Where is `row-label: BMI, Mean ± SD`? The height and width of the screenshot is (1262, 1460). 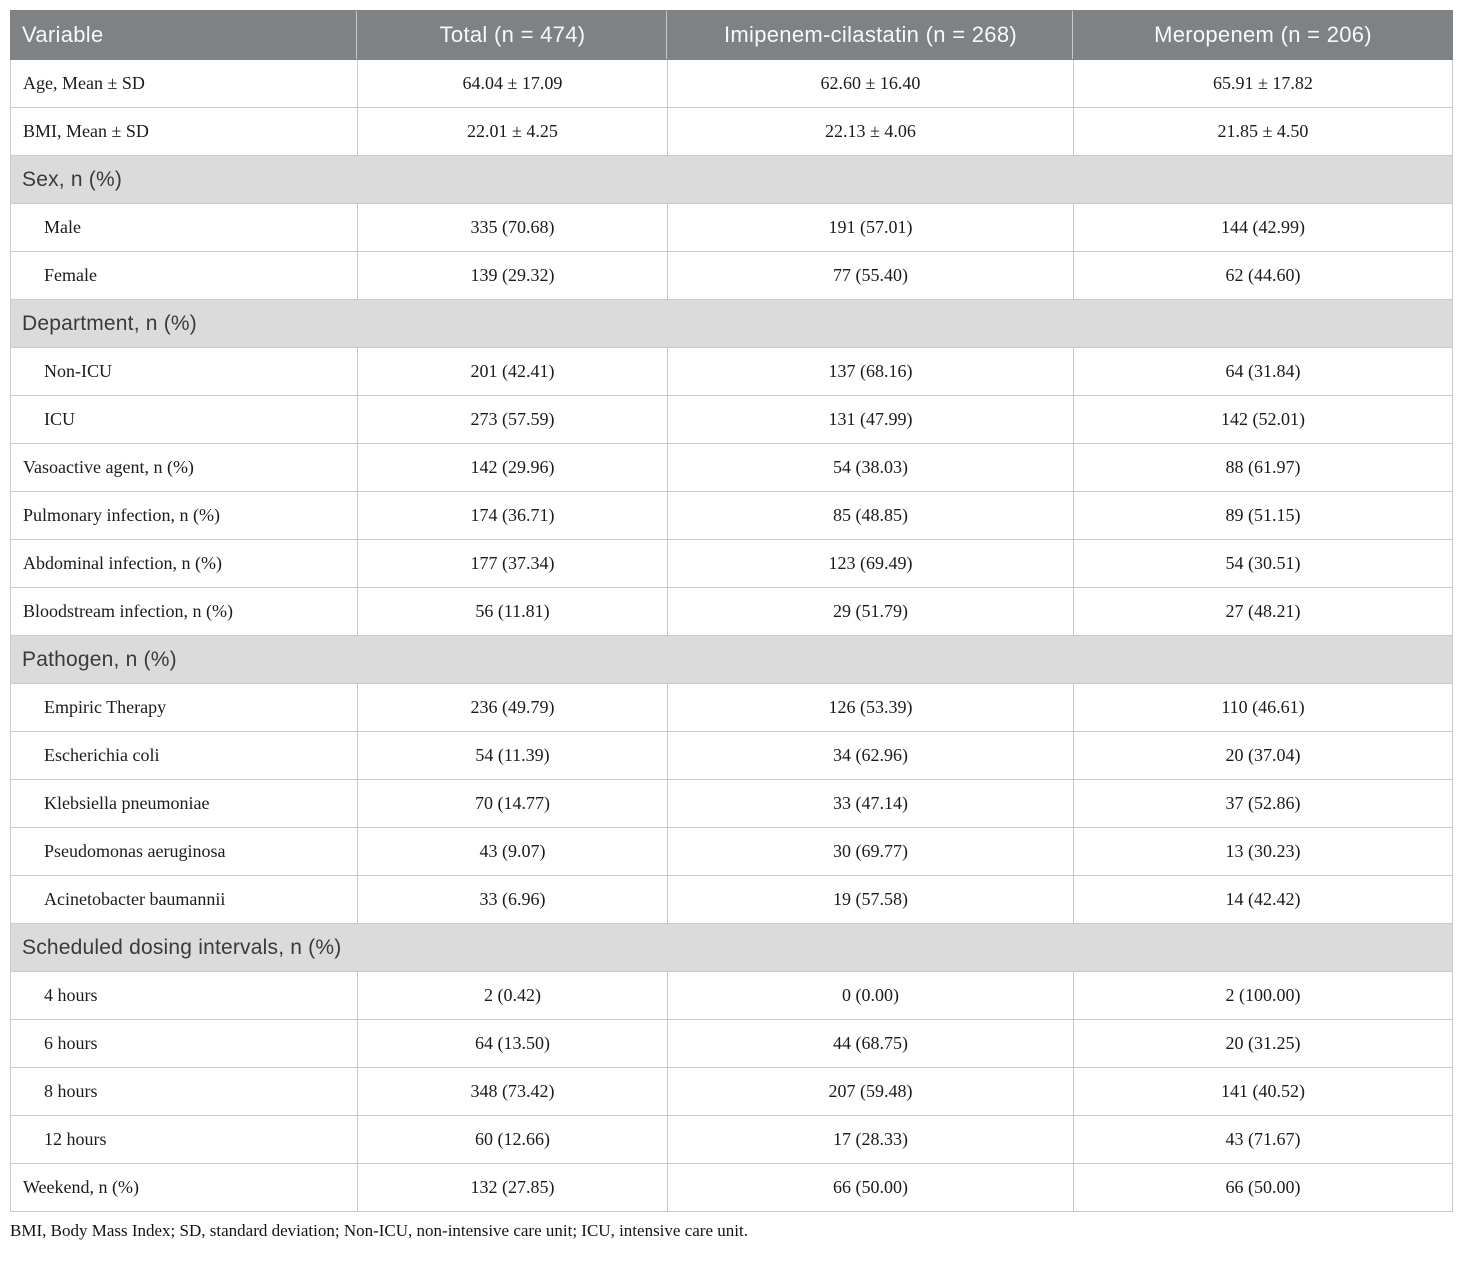 row-label: BMI, Mean ± SD is located at coordinates (184, 131).